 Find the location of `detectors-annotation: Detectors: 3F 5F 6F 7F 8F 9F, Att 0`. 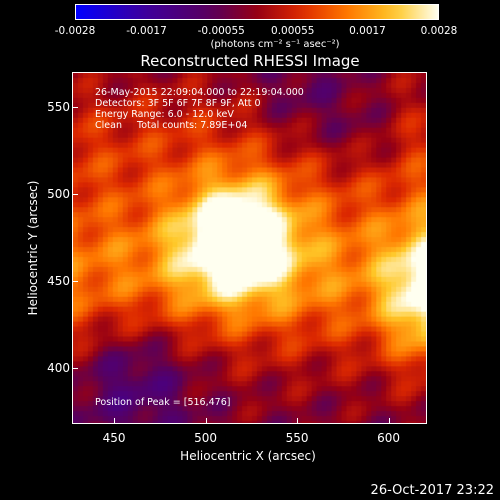

detectors-annotation: Detectors: 3F 5F 6F 7F 8F 9F, Att 0 is located at coordinates (178, 103).